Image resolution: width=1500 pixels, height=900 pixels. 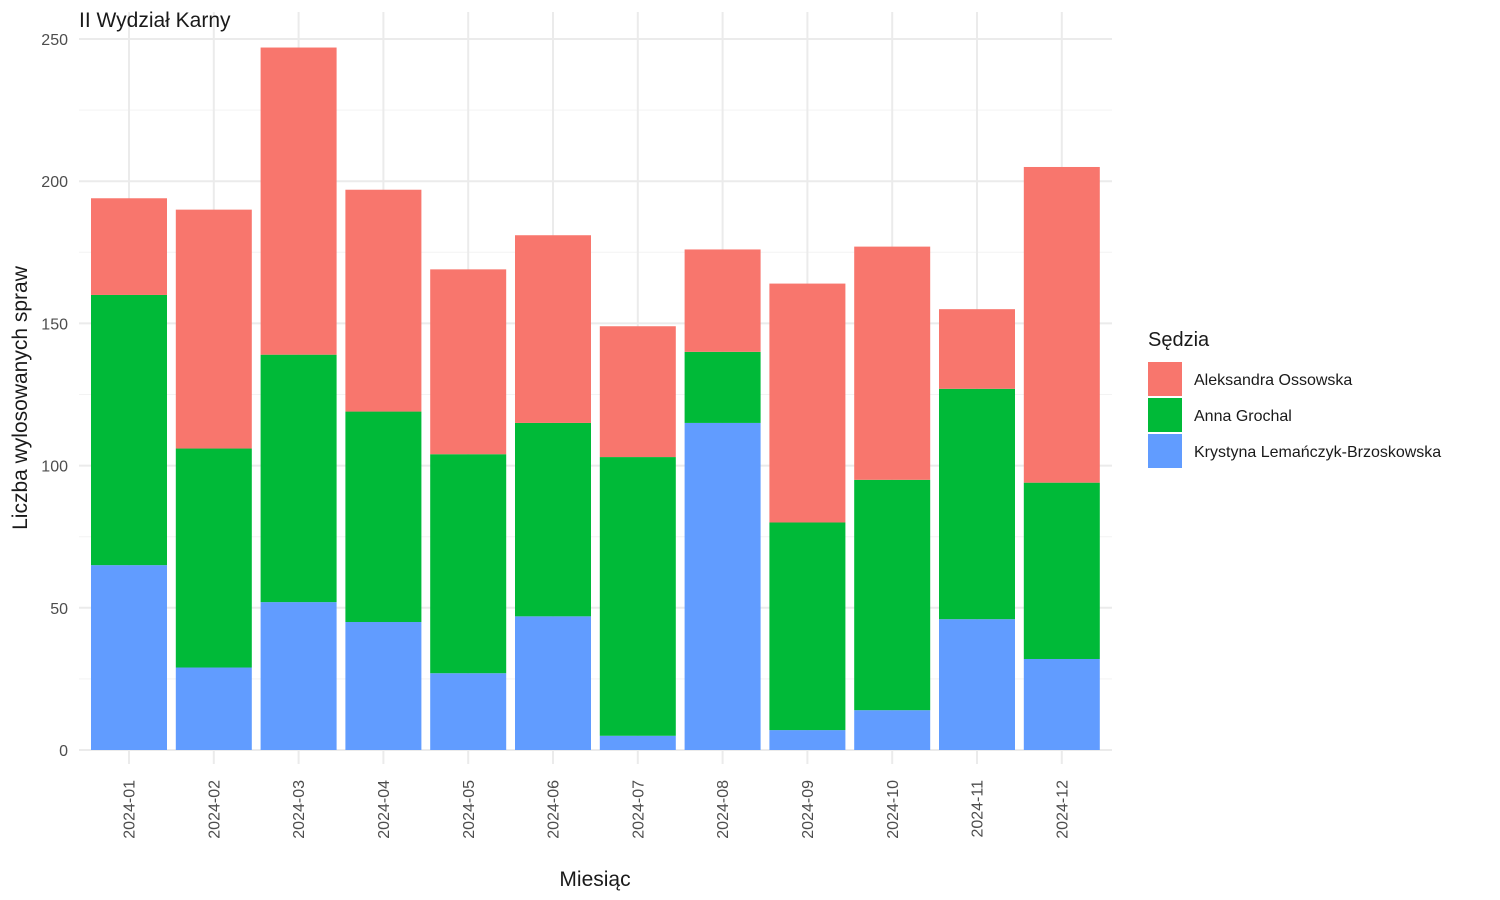 What do you see at coordinates (1317, 452) in the screenshot?
I see `legend-label-krystyna-lemanczyk-brzoskowska: Krystyna Lemańczyk-Brzoskowska` at bounding box center [1317, 452].